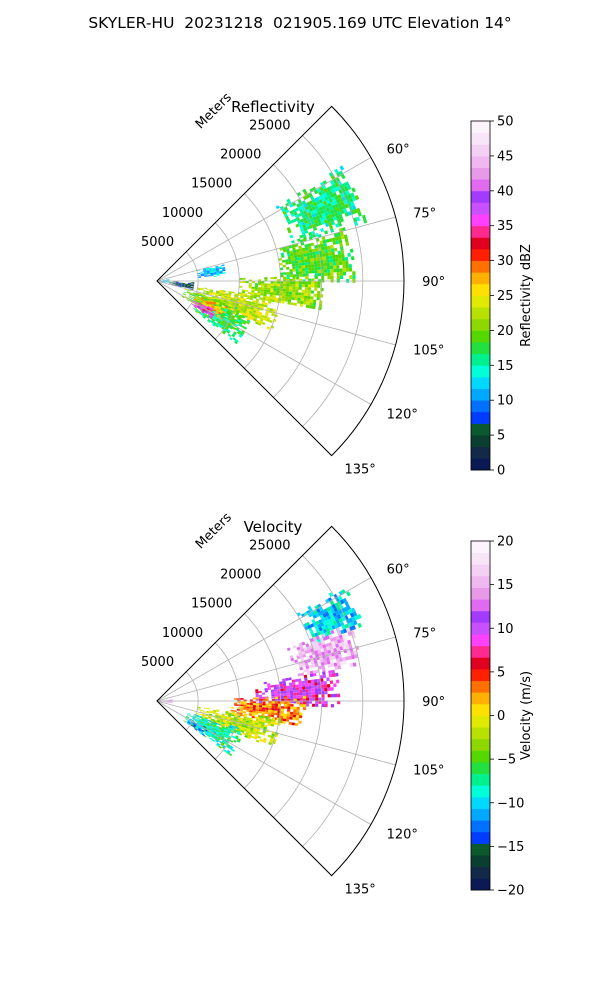 The width and height of the screenshot is (600, 1000). Describe the element at coordinates (506, 760) in the screenshot. I see `colorbar-tick-label: −5` at that location.